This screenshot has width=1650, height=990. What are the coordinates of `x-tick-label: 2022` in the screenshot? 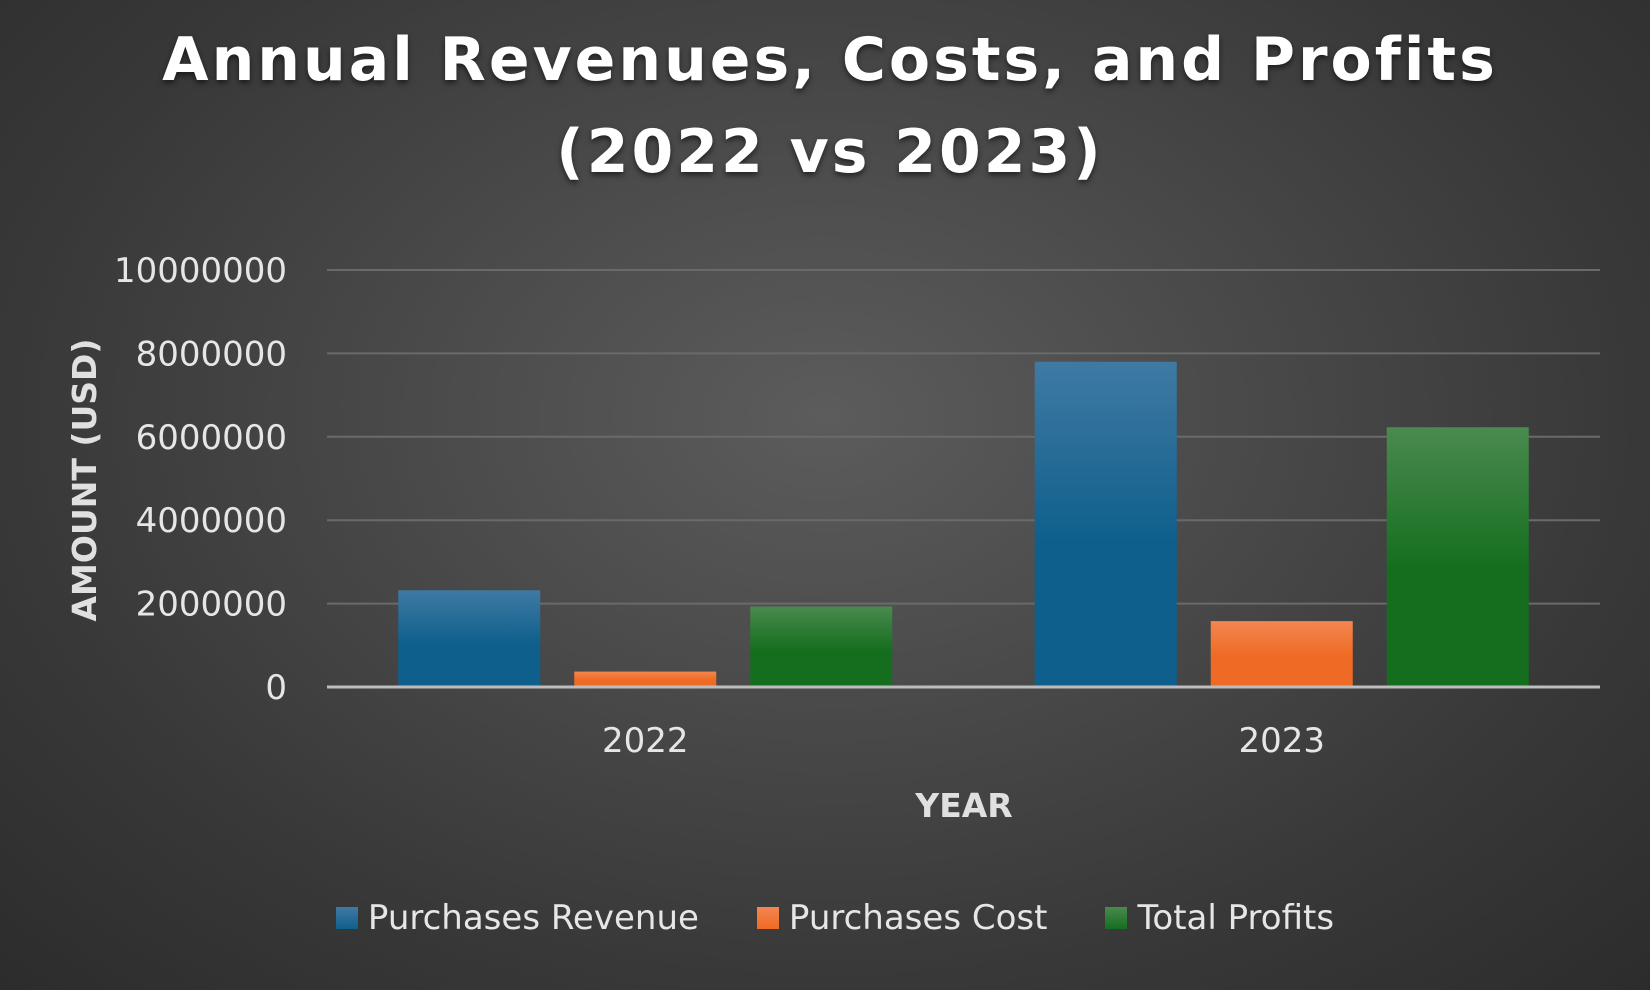 It's located at (645, 741).